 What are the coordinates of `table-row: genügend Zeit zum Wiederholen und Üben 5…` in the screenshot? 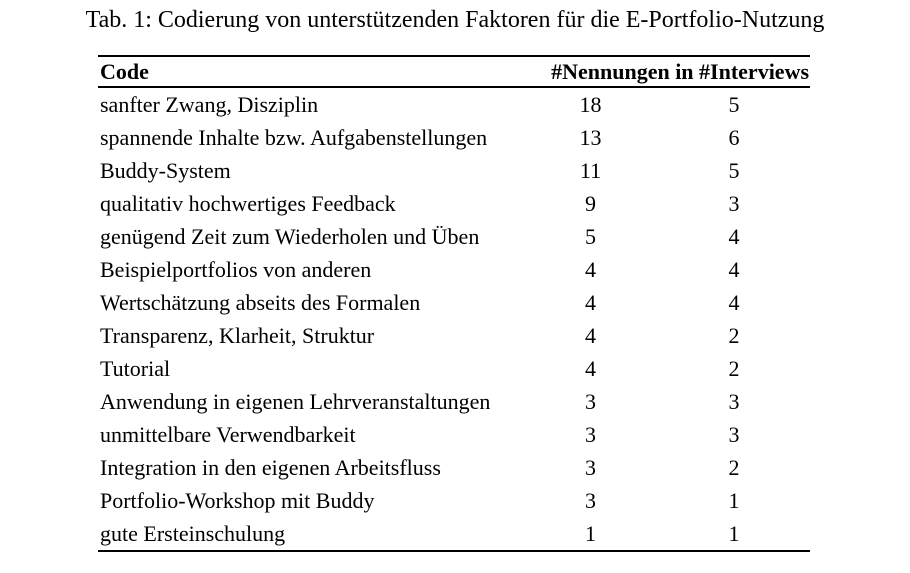 It's located at (454, 236).